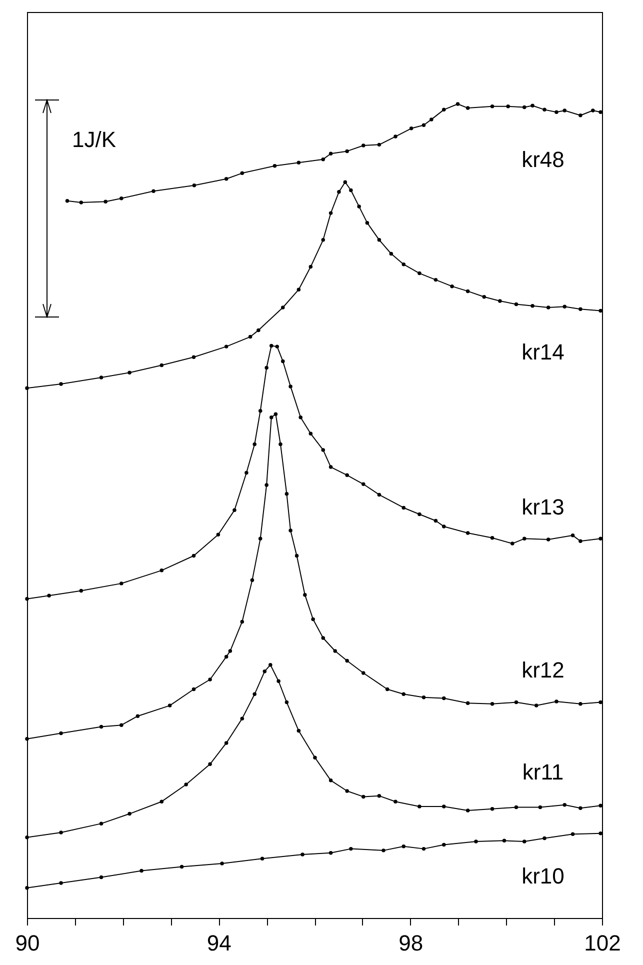 The height and width of the screenshot is (965, 643). What do you see at coordinates (543, 507) in the screenshot?
I see `series-label: kr13` at bounding box center [543, 507].